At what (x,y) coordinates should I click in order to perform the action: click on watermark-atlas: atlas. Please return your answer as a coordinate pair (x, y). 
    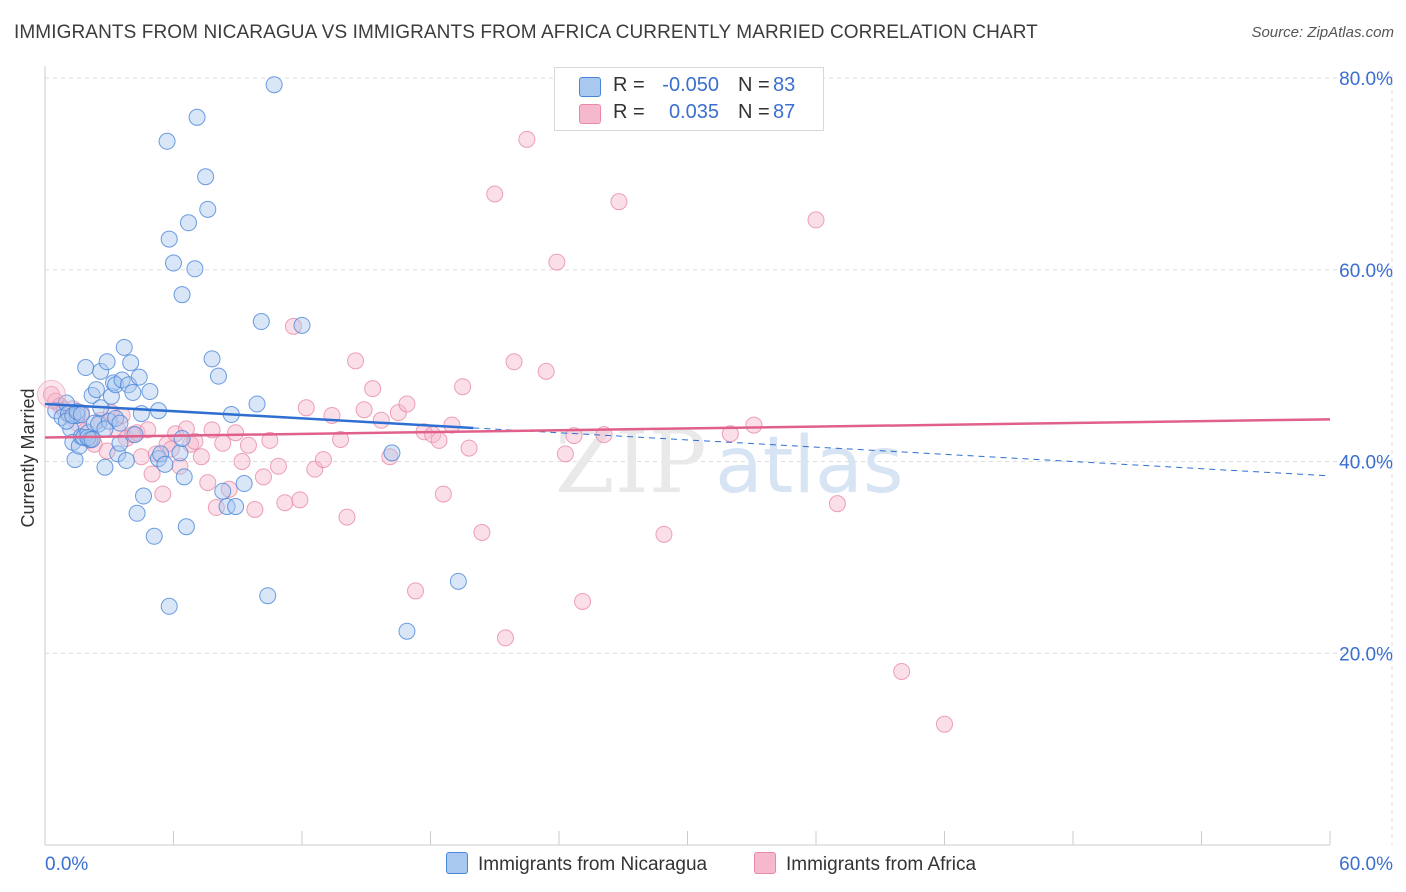
    Looking at the image, I should click on (809, 466).